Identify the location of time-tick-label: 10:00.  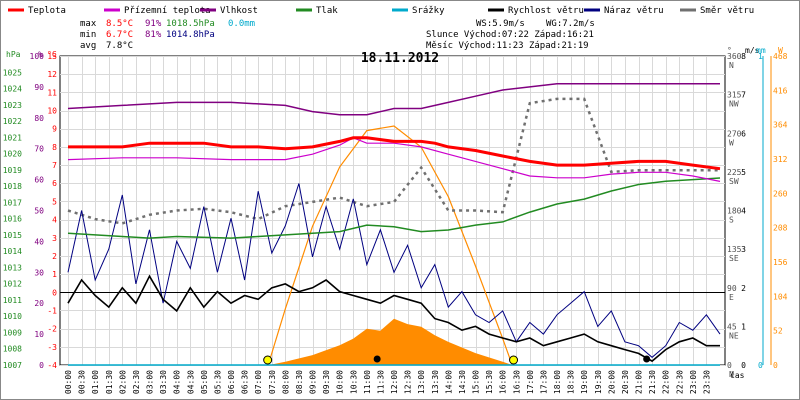
(340, 382).